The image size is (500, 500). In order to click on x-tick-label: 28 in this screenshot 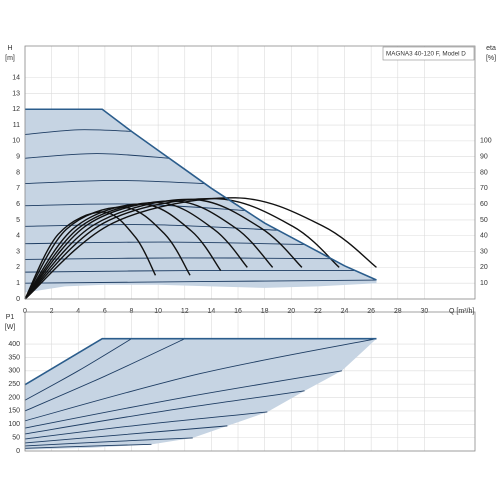, I will do `click(398, 311)`.